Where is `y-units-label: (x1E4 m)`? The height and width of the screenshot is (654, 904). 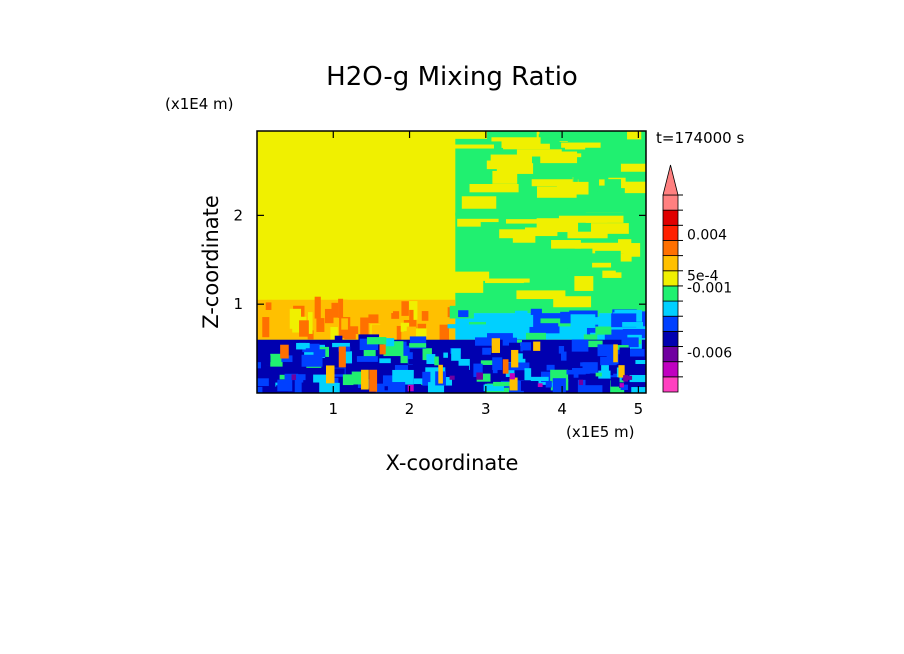
y-units-label: (x1E4 m) is located at coordinates (199, 104).